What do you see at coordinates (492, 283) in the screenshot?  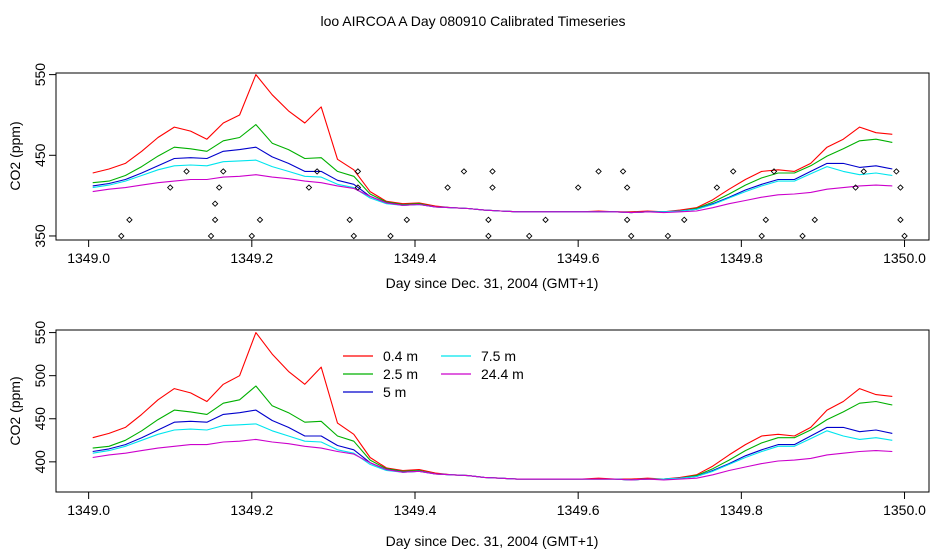 I see `panel-1-x-axis-label: Day since Dec. 31, 2004 (GMT+1)` at bounding box center [492, 283].